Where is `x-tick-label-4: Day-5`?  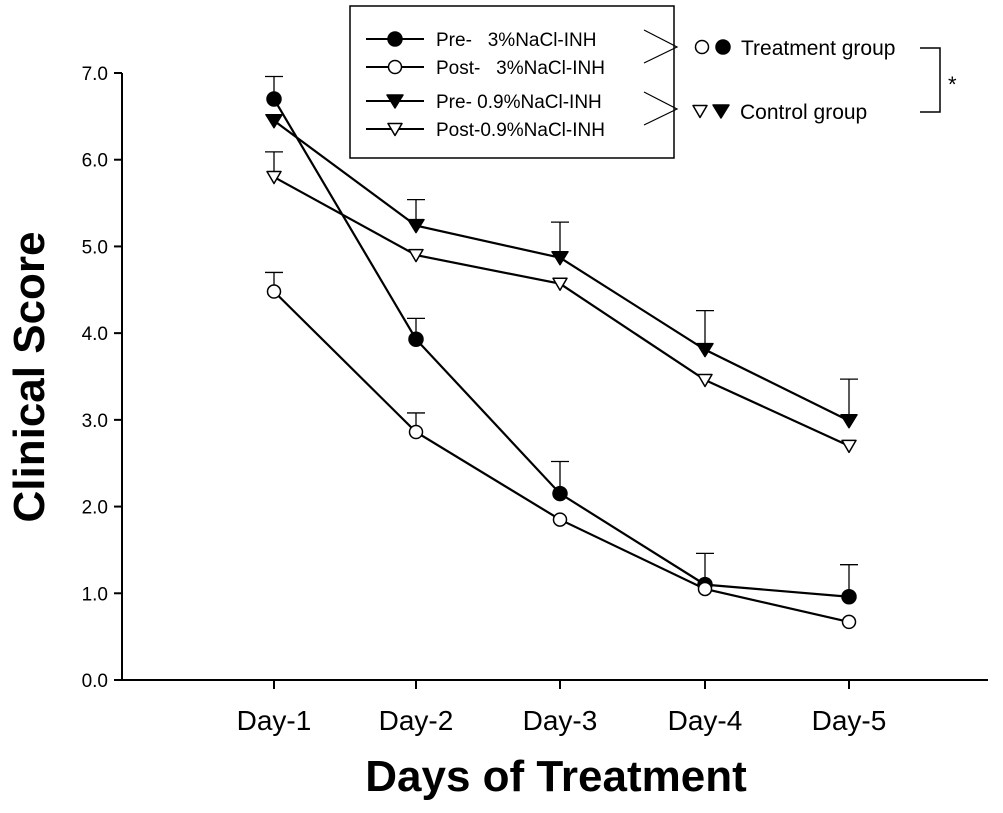
x-tick-label-4: Day-5 is located at coordinates (849, 720).